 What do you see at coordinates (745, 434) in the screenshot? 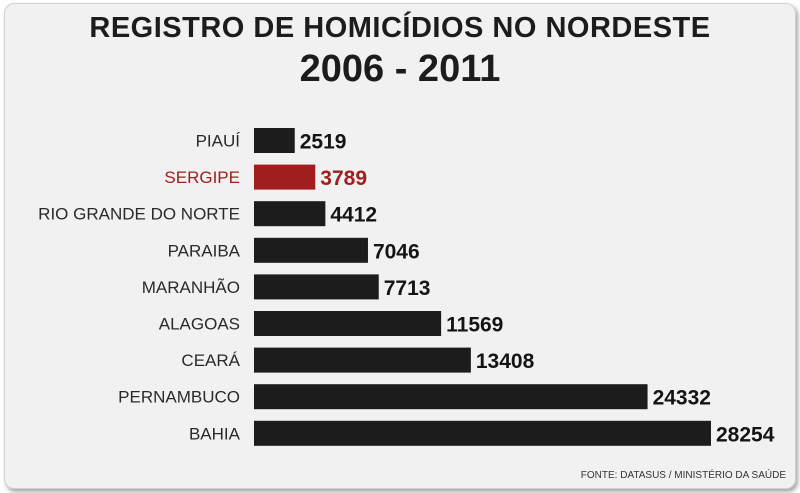
I see `value-label-bahia: 28254` at bounding box center [745, 434].